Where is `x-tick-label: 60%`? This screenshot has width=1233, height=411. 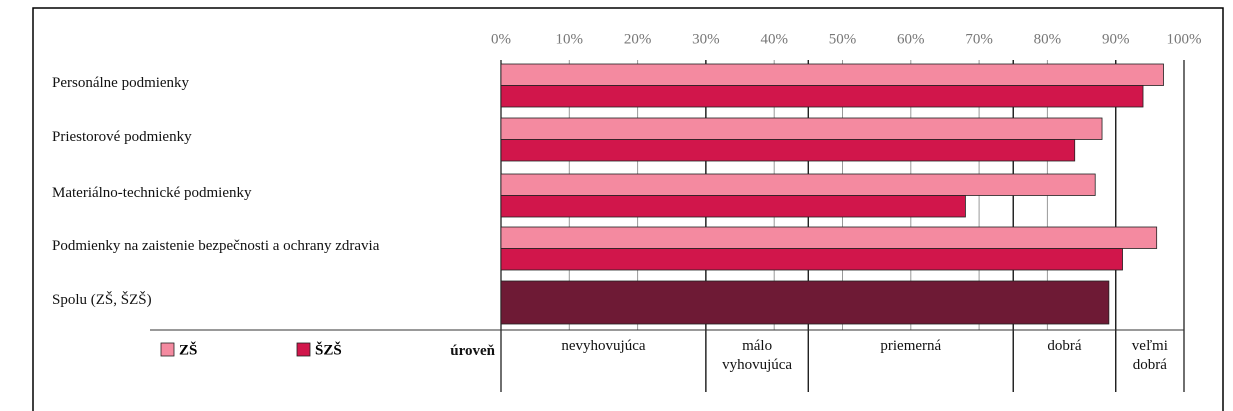
x-tick-label: 60% is located at coordinates (911, 39).